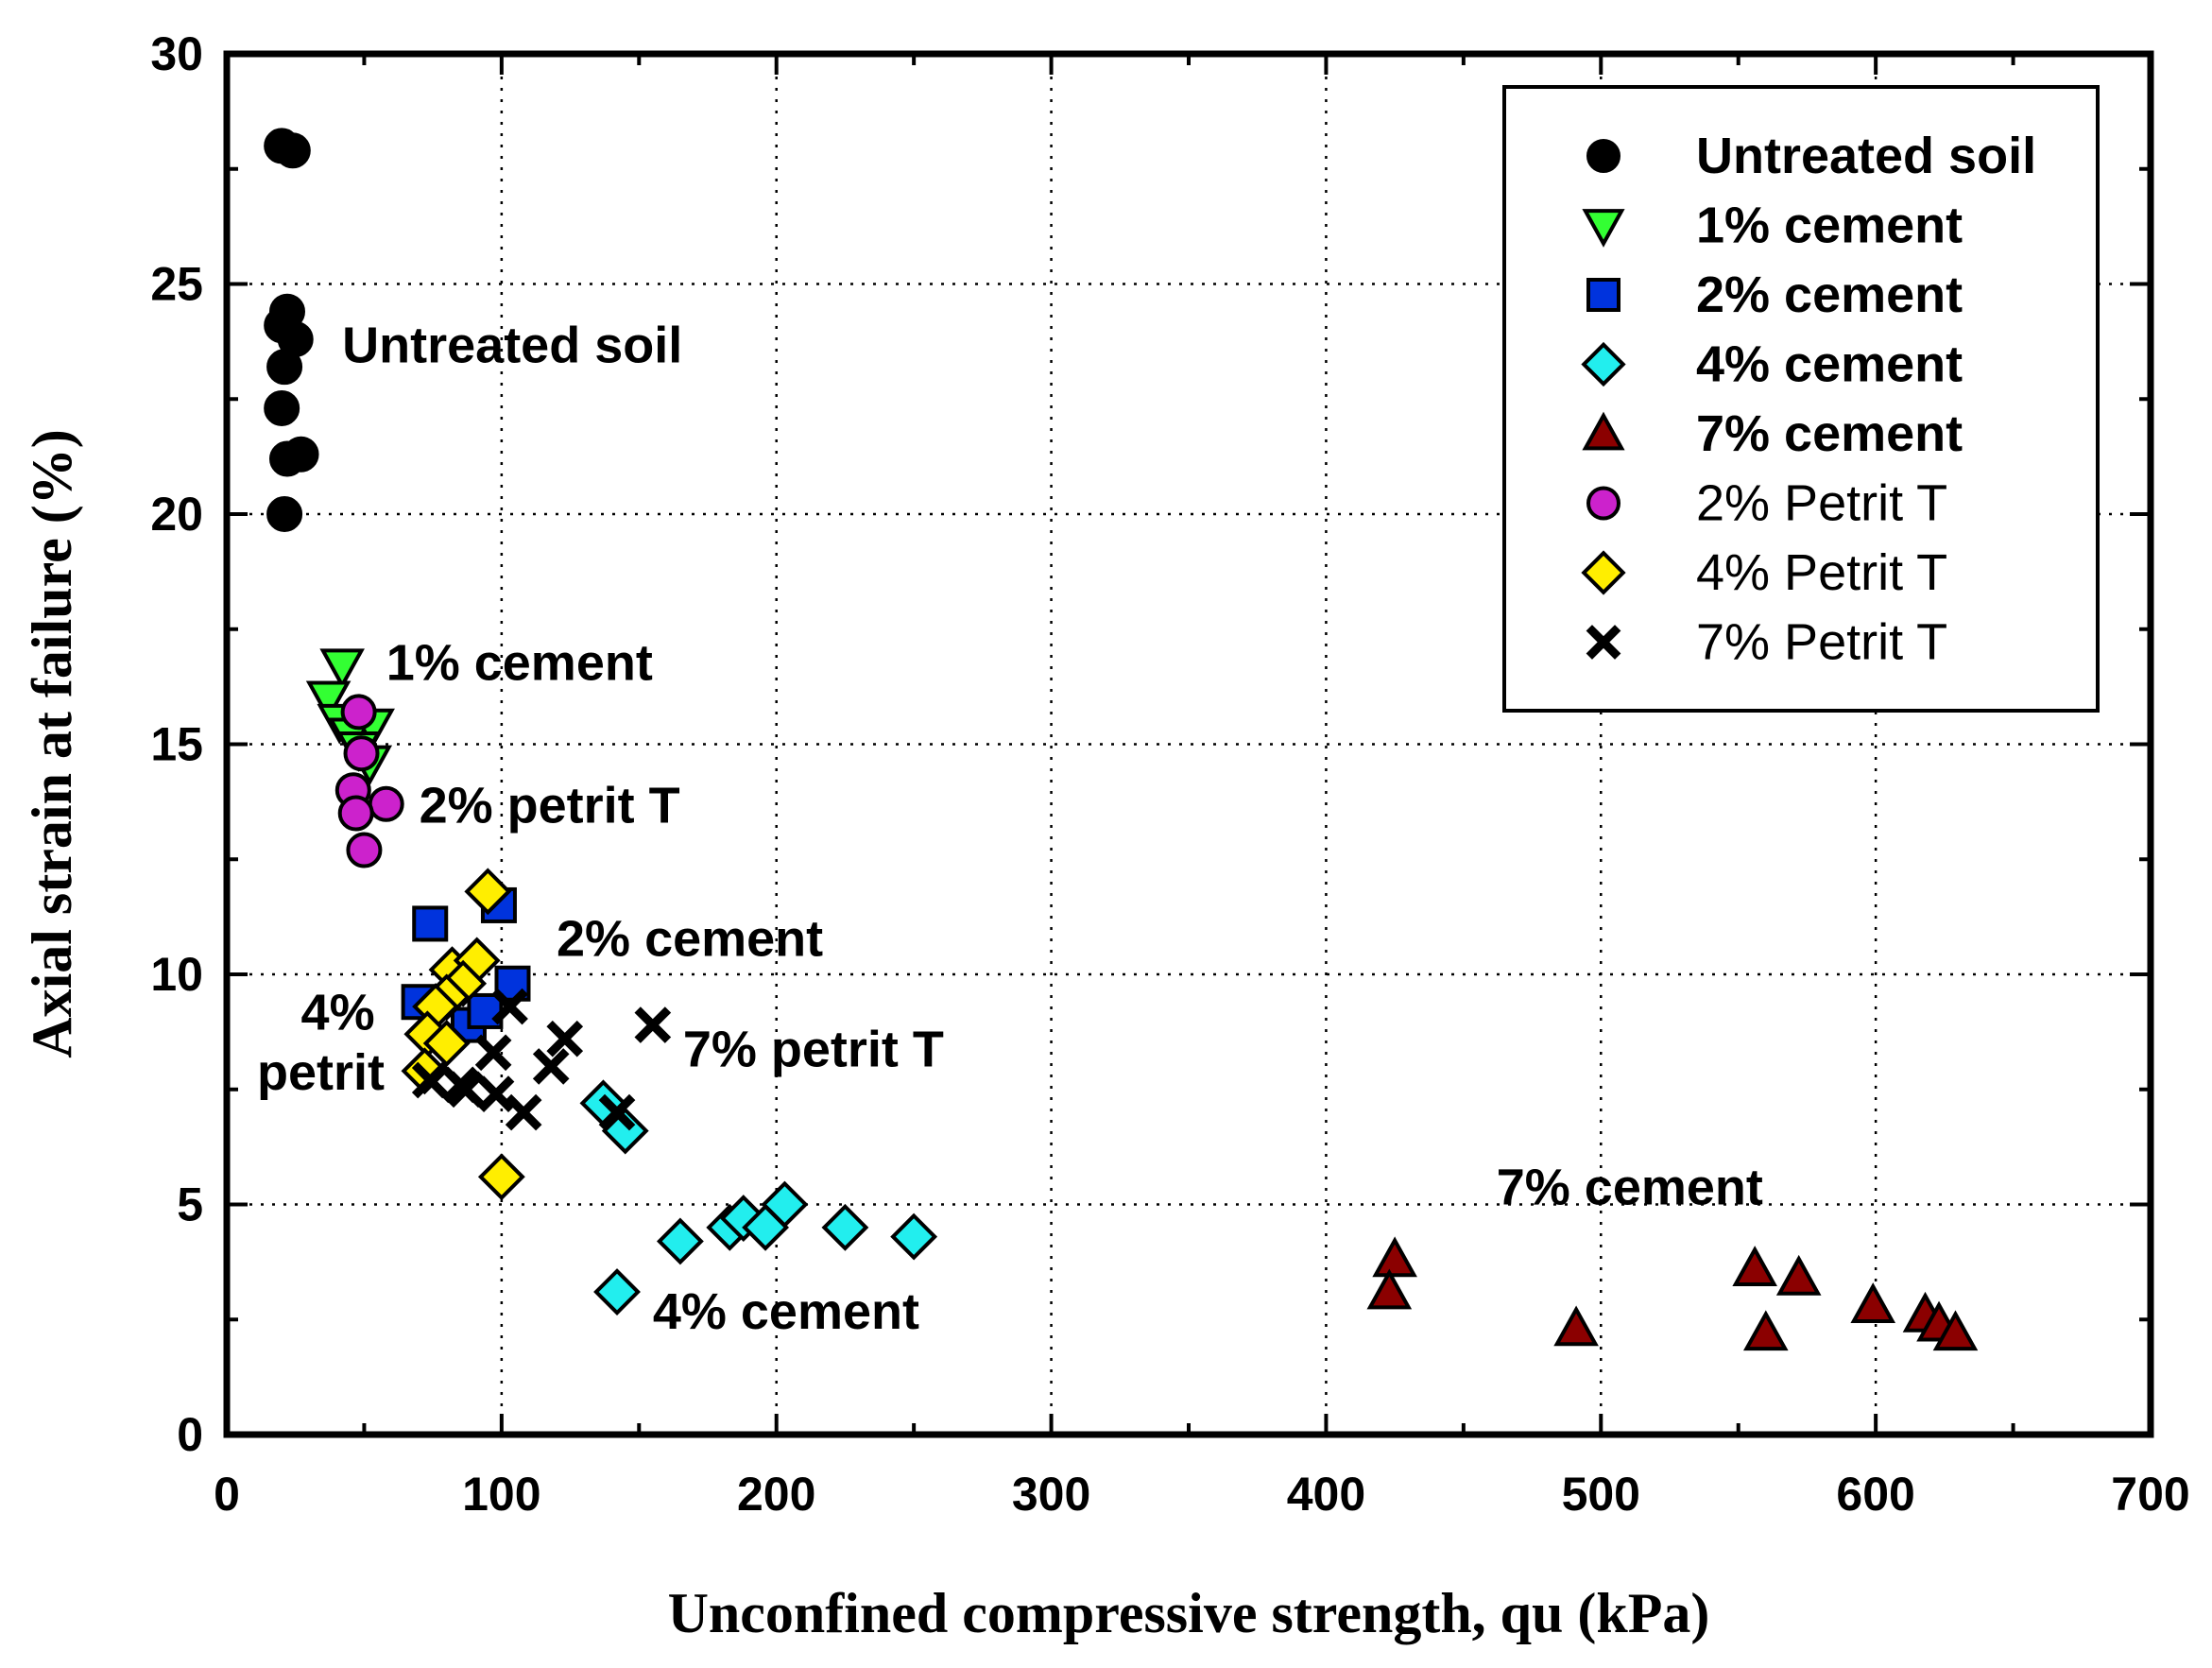 The width and height of the screenshot is (2212, 1668). I want to click on annotation-7pct-cement: 7% cement, so click(1630, 1188).